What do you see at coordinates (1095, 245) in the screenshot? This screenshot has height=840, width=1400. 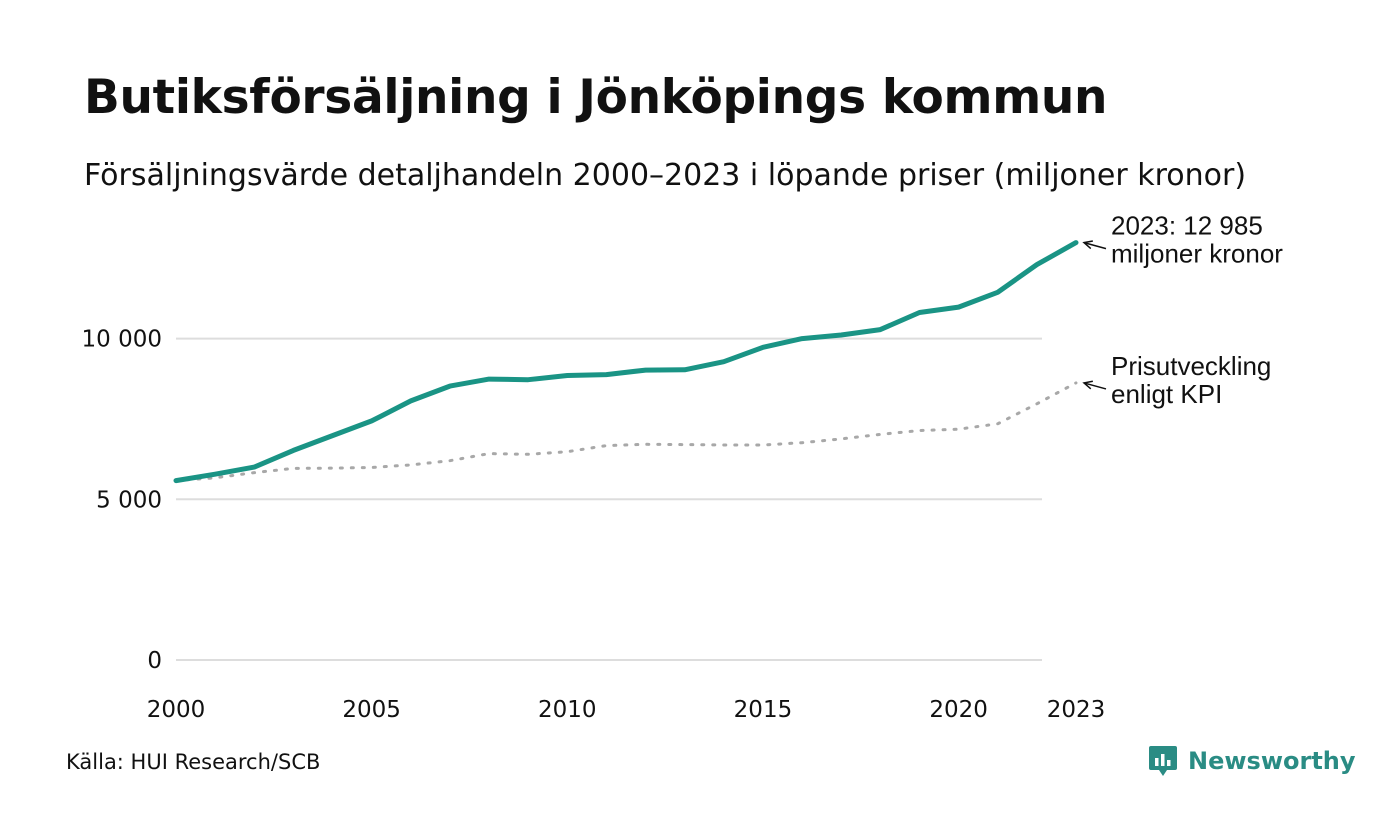 I see `sales-annotation-arrow` at bounding box center [1095, 245].